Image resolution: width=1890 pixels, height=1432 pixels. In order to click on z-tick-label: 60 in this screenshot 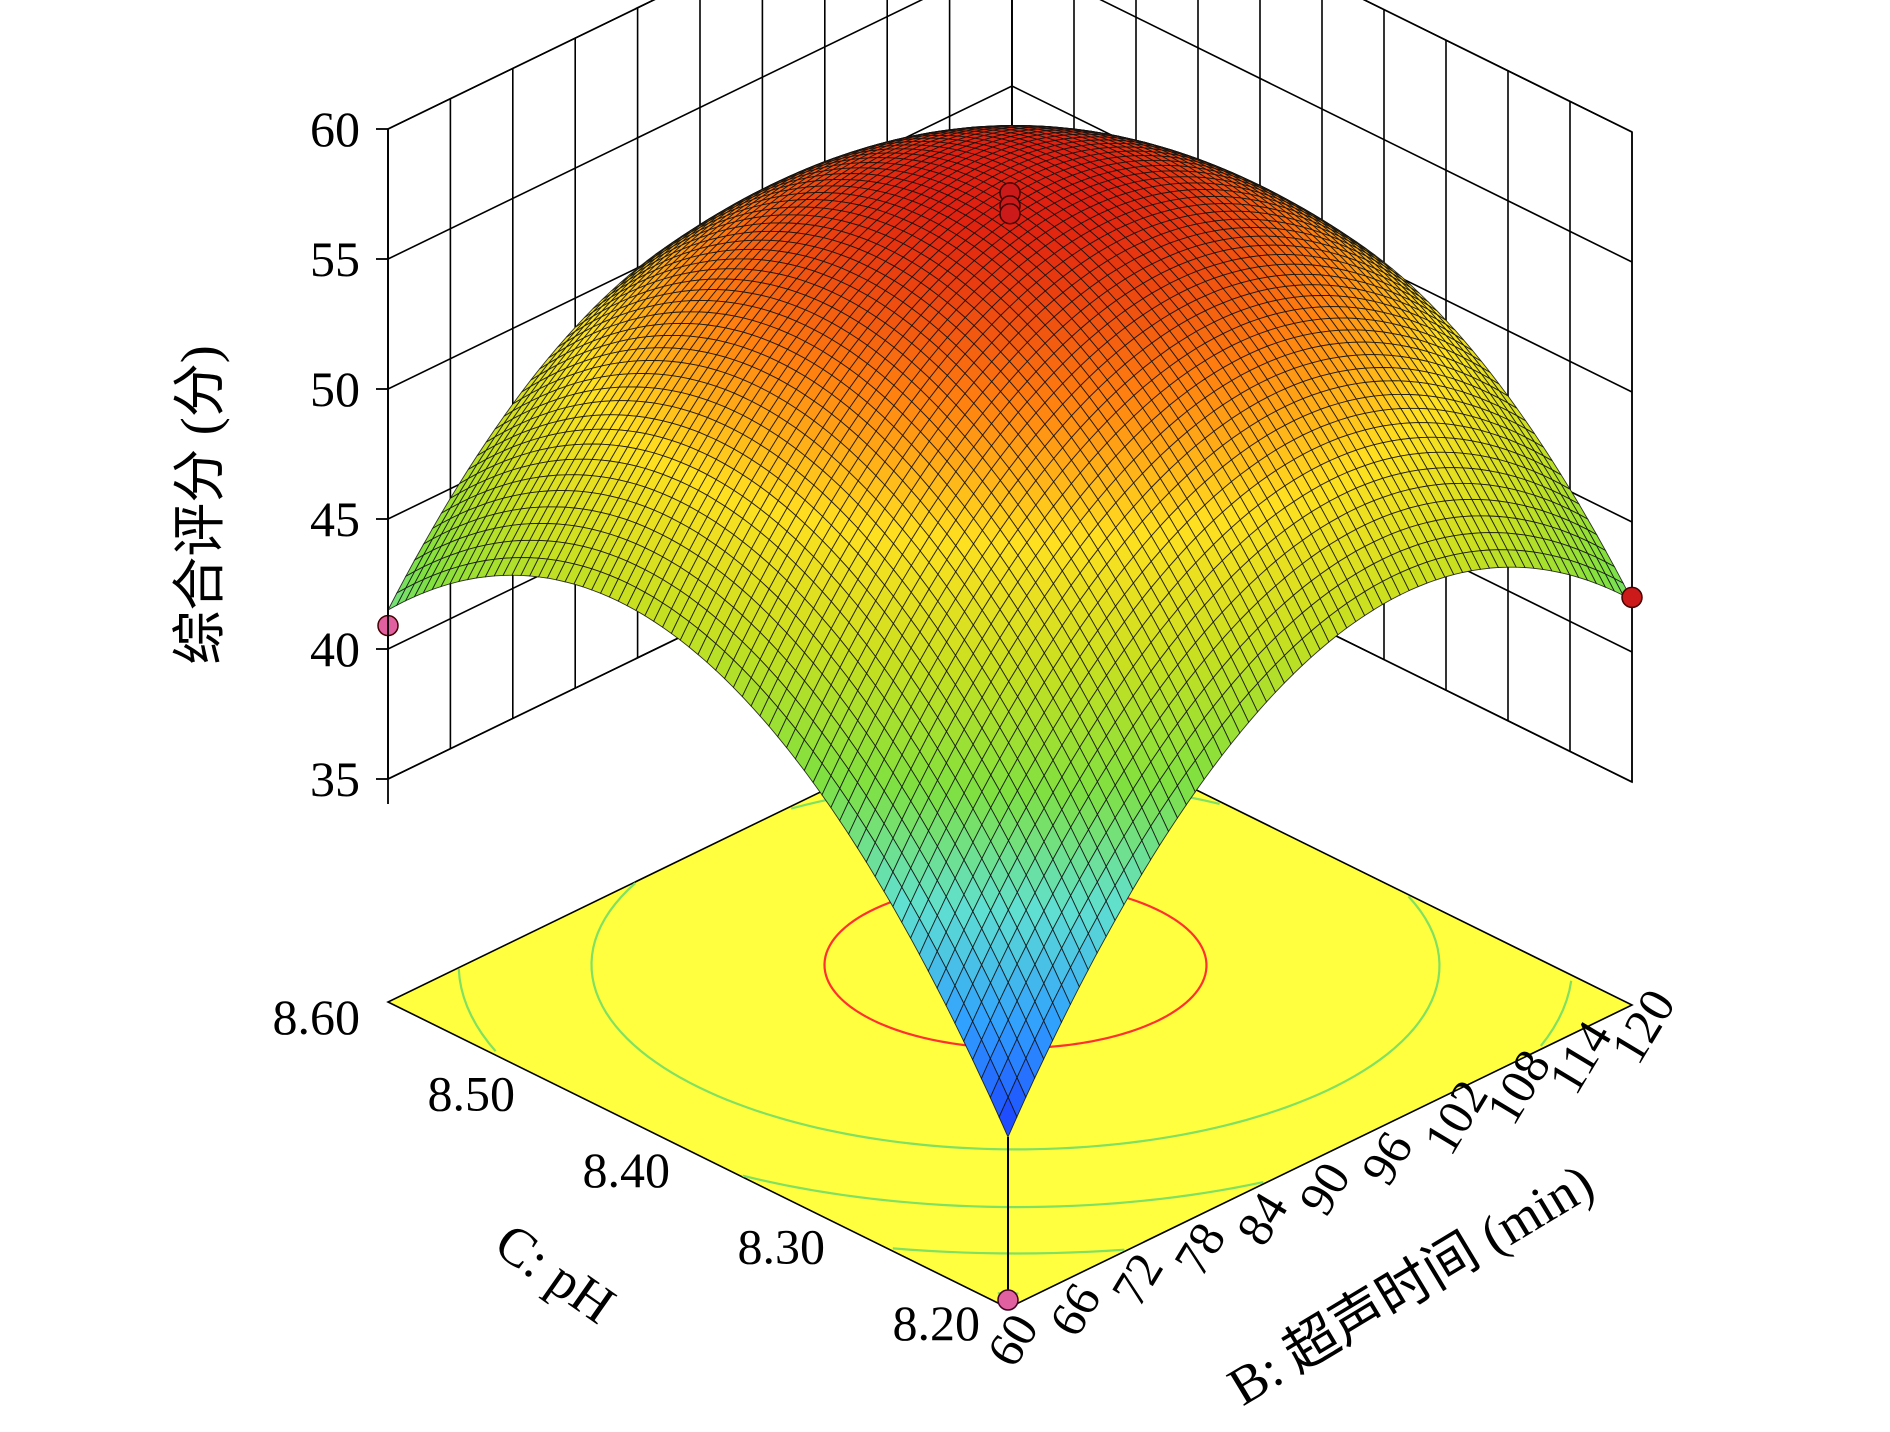, I will do `click(335, 129)`.